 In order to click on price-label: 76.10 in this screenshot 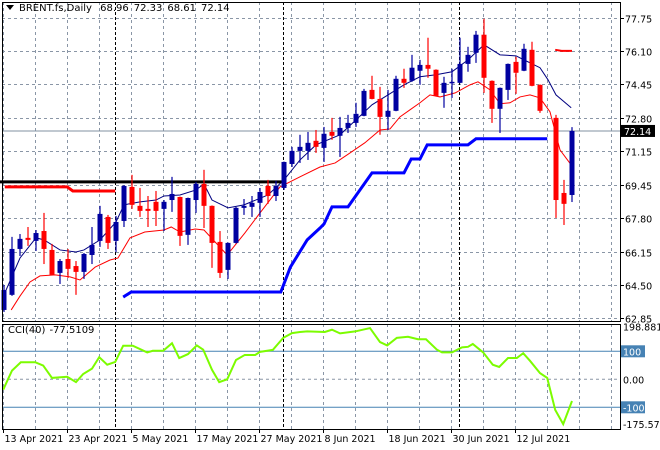, I will do `click(638, 53)`.